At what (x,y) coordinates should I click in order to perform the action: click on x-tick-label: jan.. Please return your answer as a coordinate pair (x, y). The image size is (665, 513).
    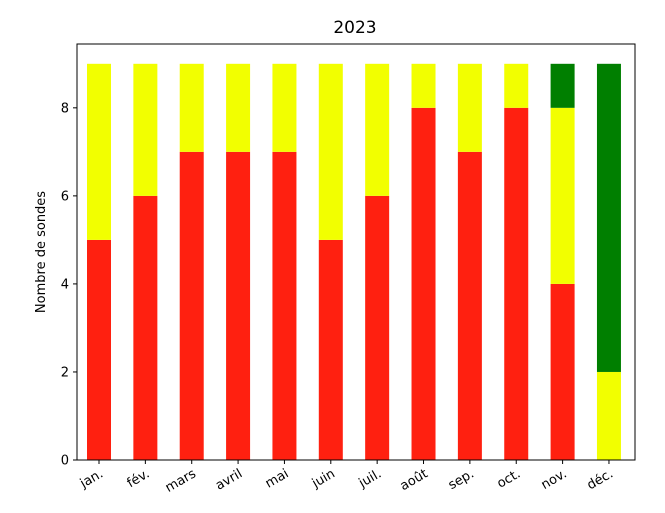
    Looking at the image, I should click on (91, 478).